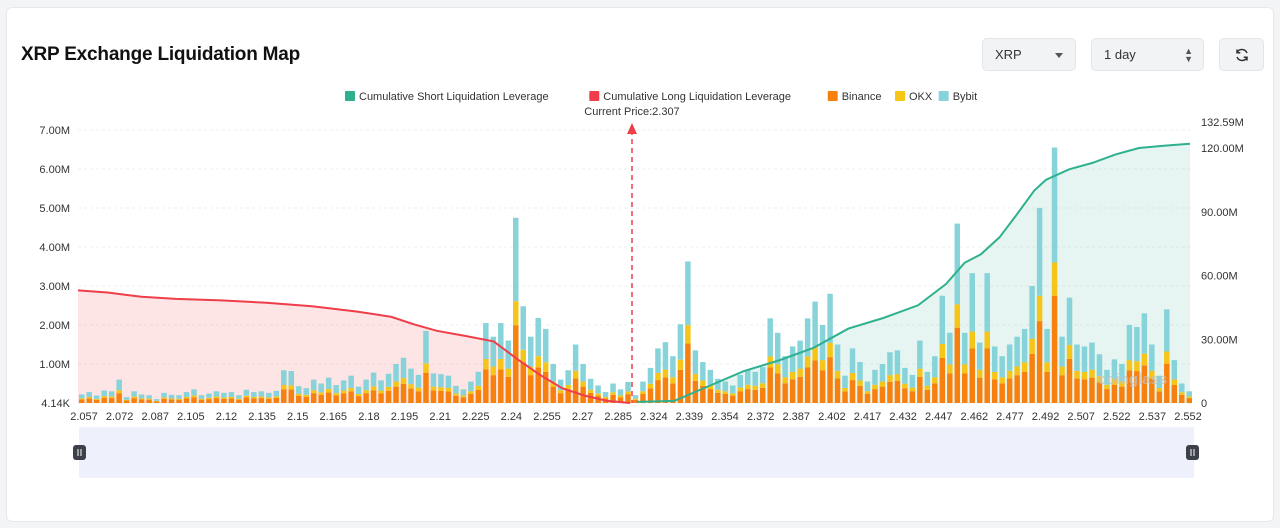  What do you see at coordinates (594, 96) in the screenshot?
I see `legend-swatch` at bounding box center [594, 96].